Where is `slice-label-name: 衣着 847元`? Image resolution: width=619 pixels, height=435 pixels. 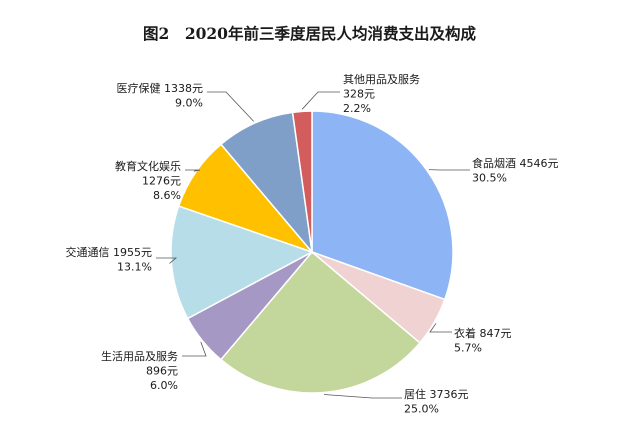 slice-label-name: 衣着 847元 is located at coordinates (483, 333).